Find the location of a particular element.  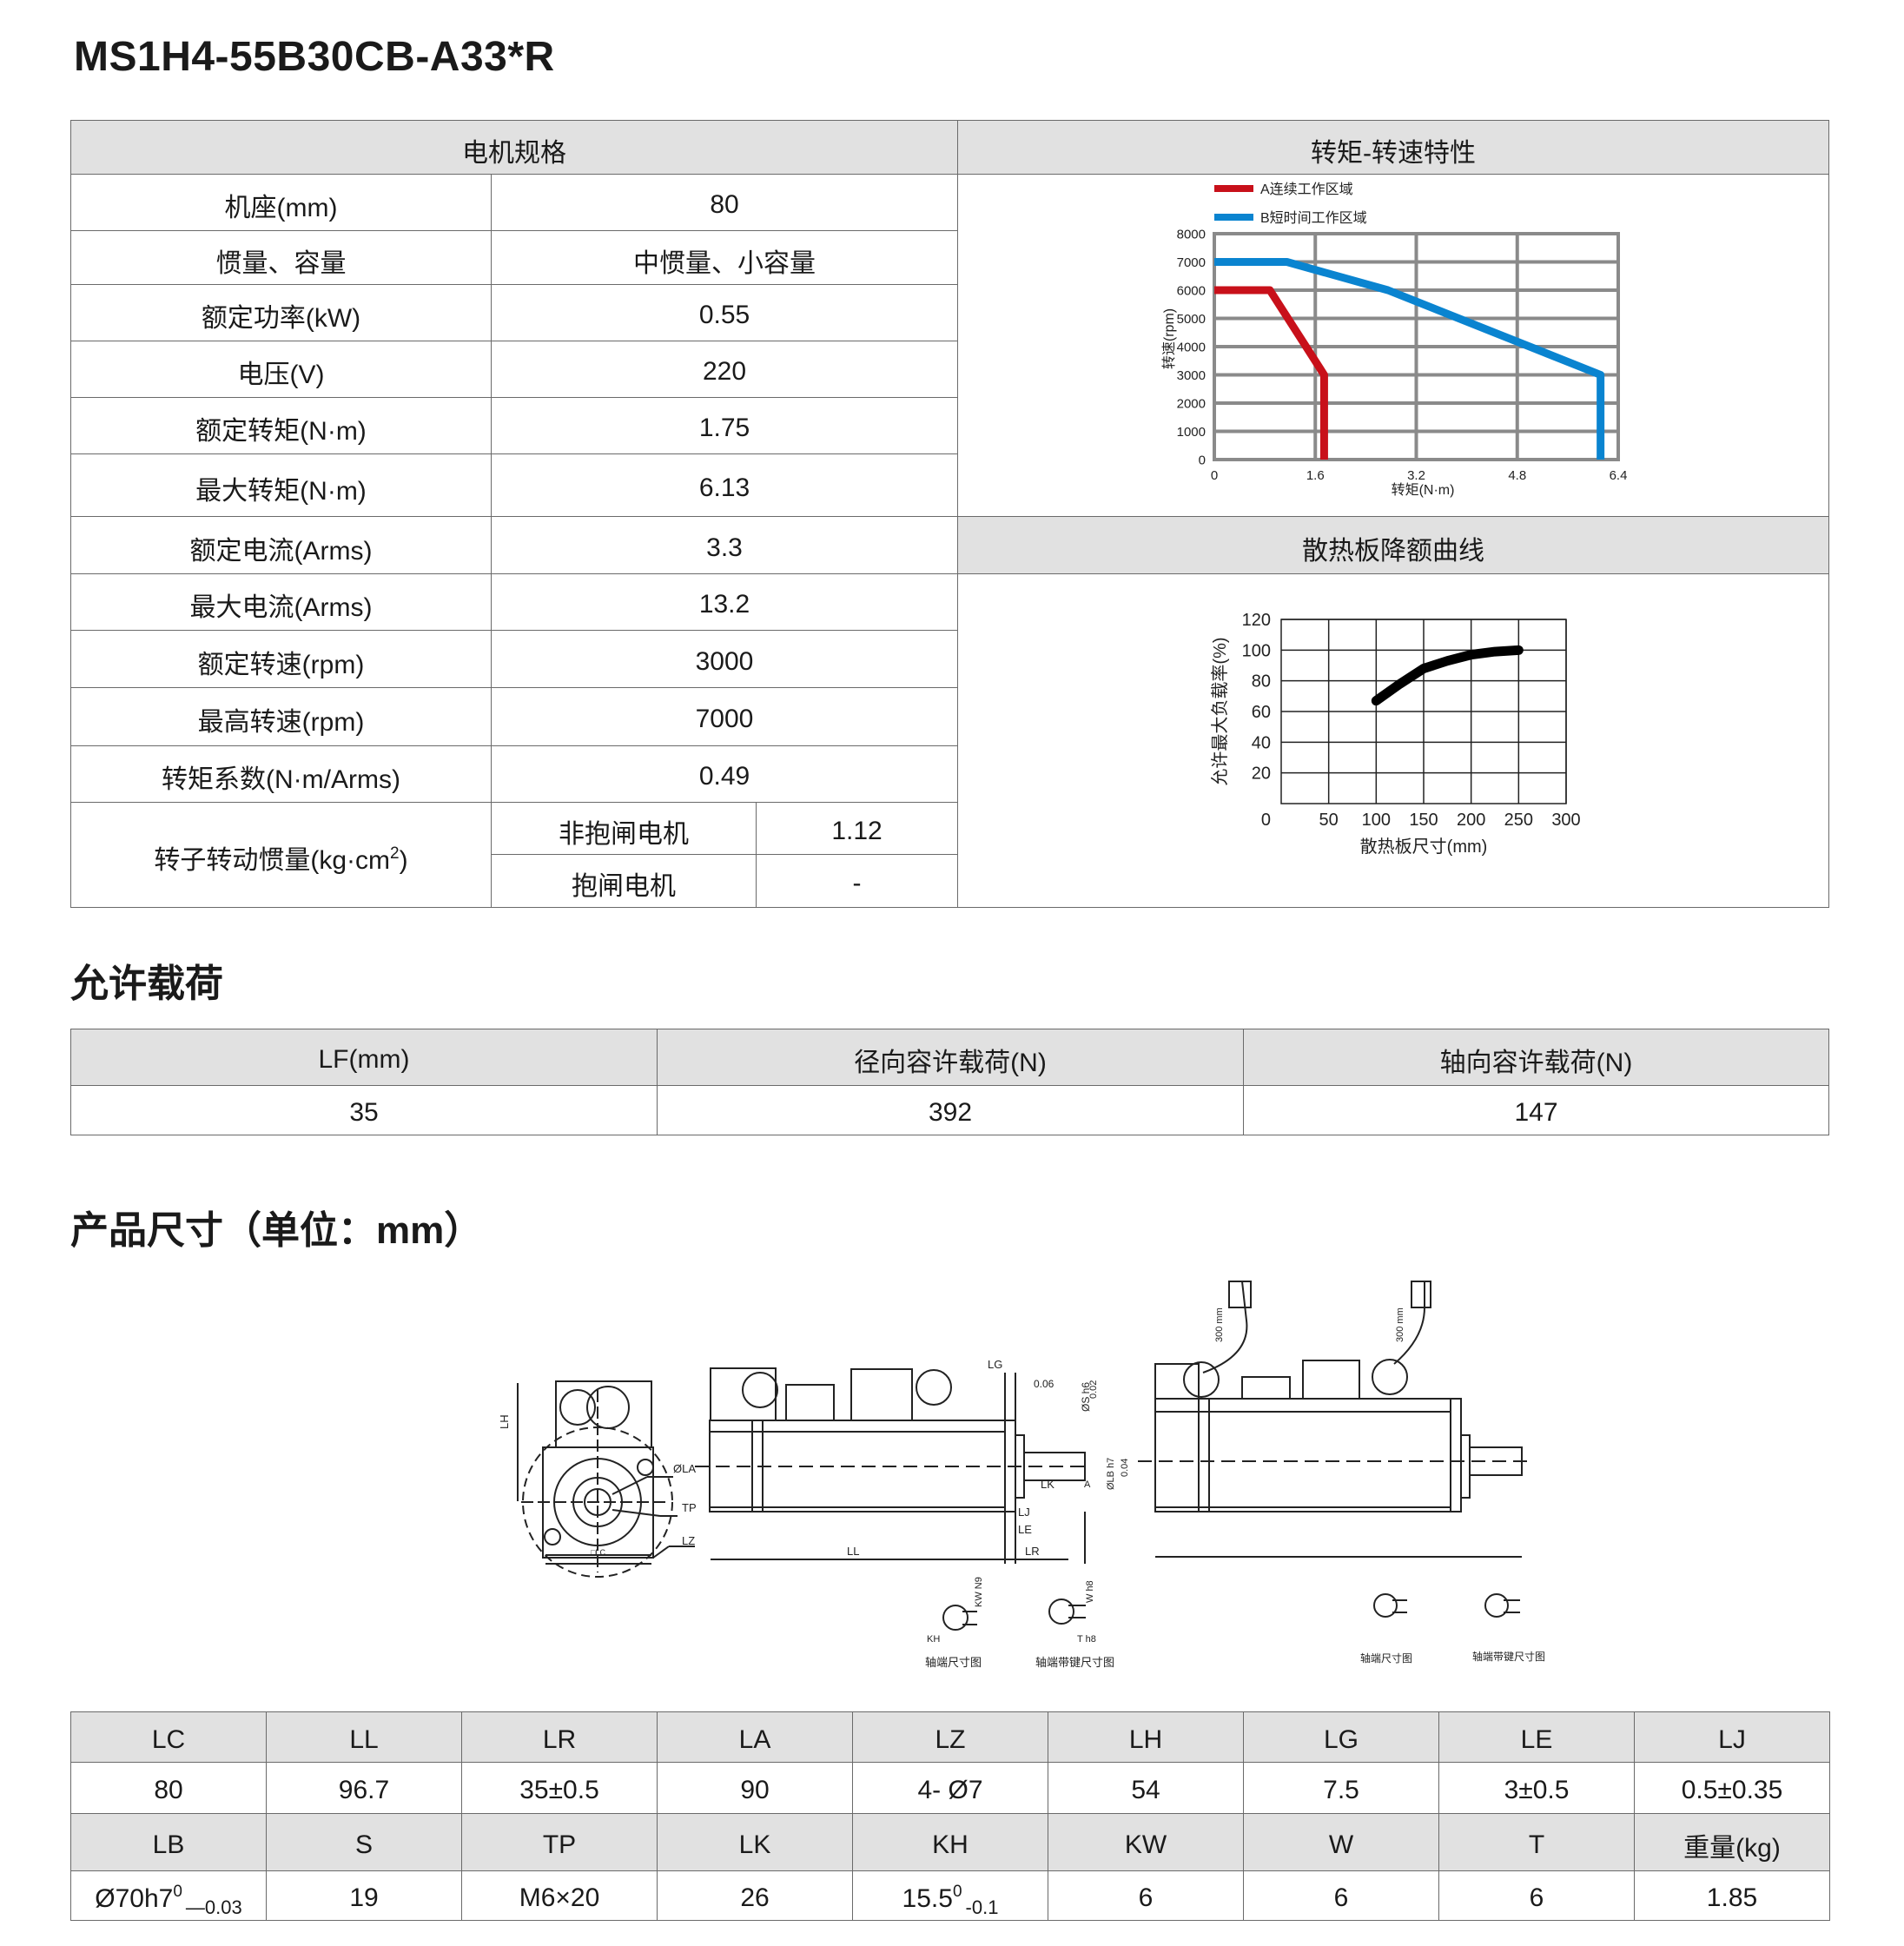

spec-label: 最大电流(Arms) is located at coordinates (281, 602).